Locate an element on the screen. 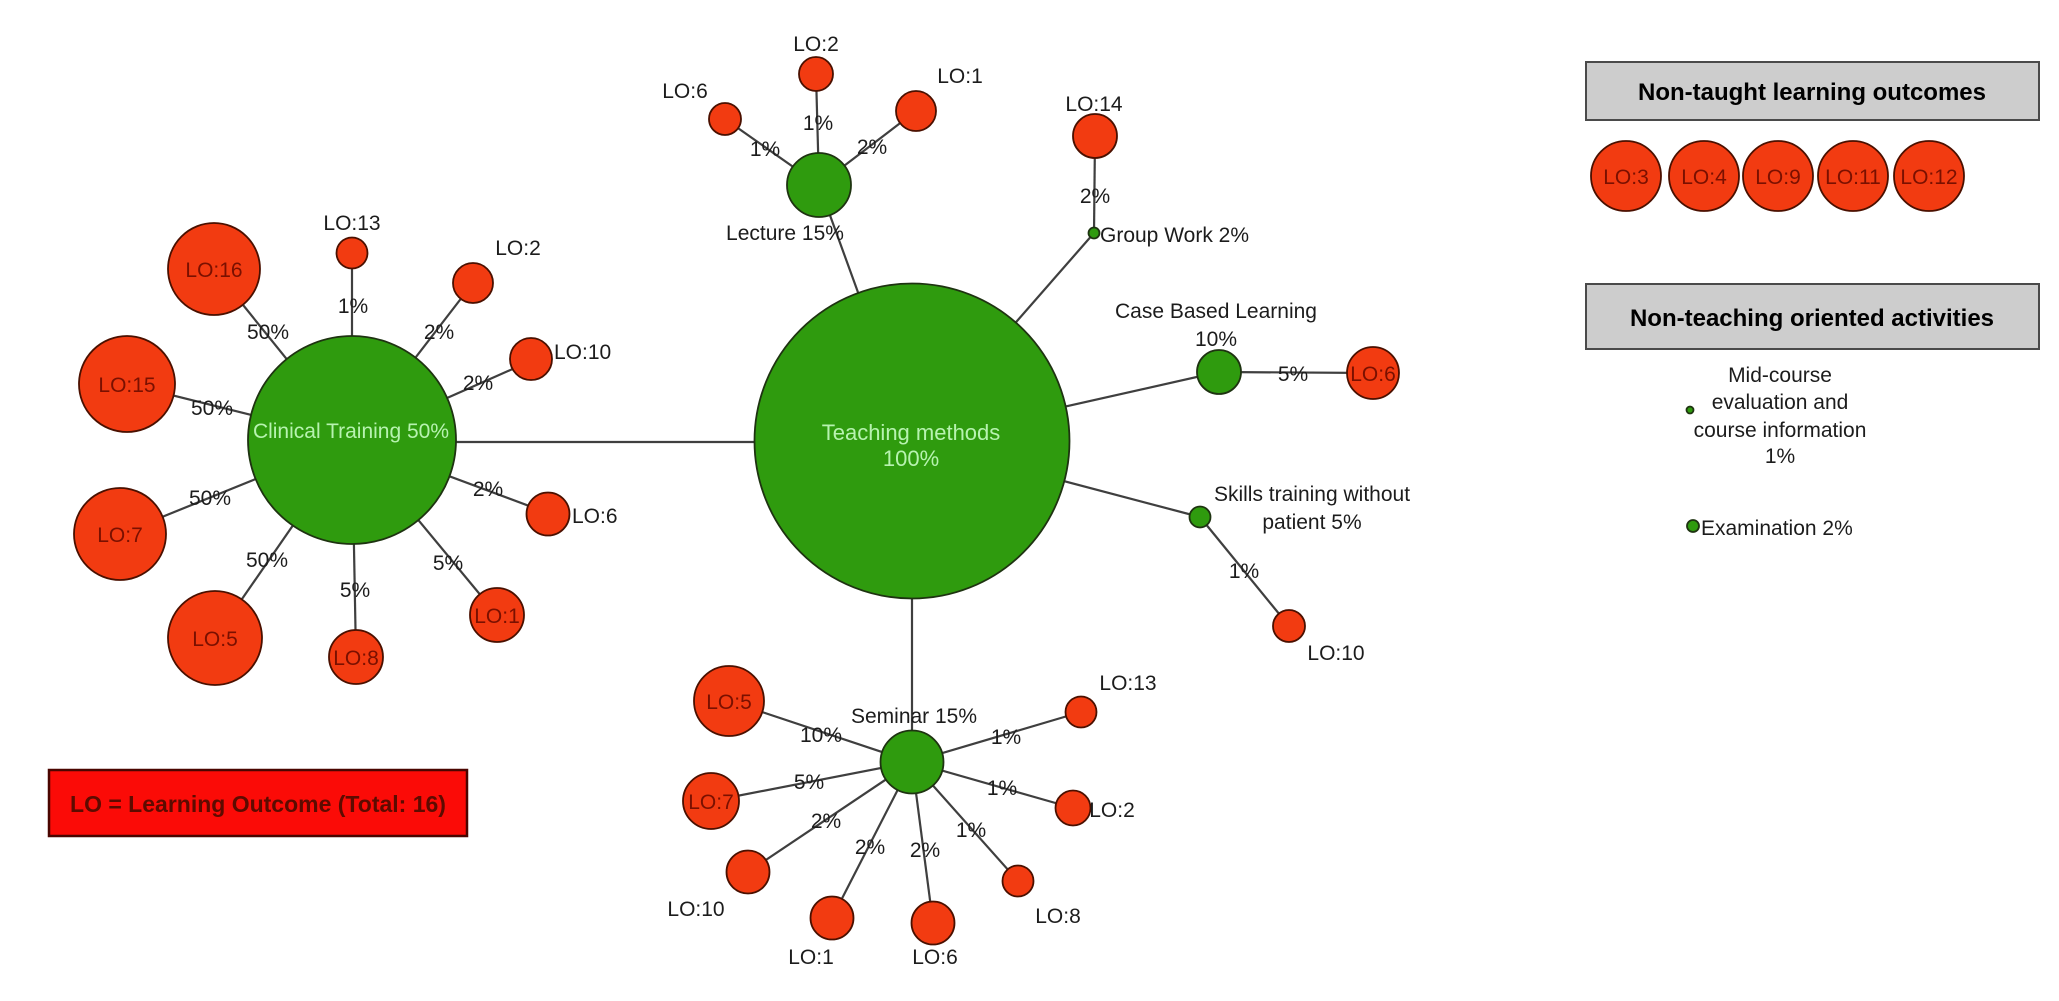 This screenshot has width=2059, height=1001. svg-text: Lecture 15% is located at coordinates (785, 233).